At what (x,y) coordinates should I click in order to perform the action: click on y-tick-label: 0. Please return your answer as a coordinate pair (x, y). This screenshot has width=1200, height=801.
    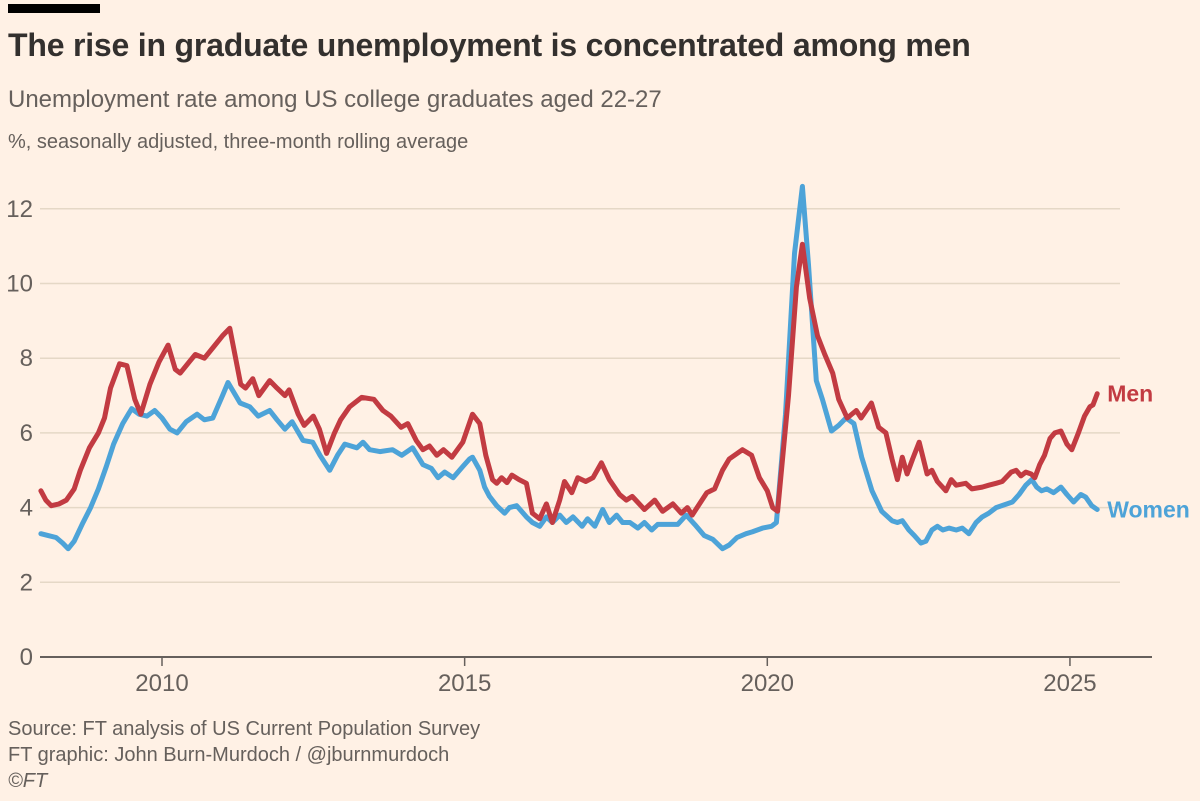
    Looking at the image, I should click on (26, 657).